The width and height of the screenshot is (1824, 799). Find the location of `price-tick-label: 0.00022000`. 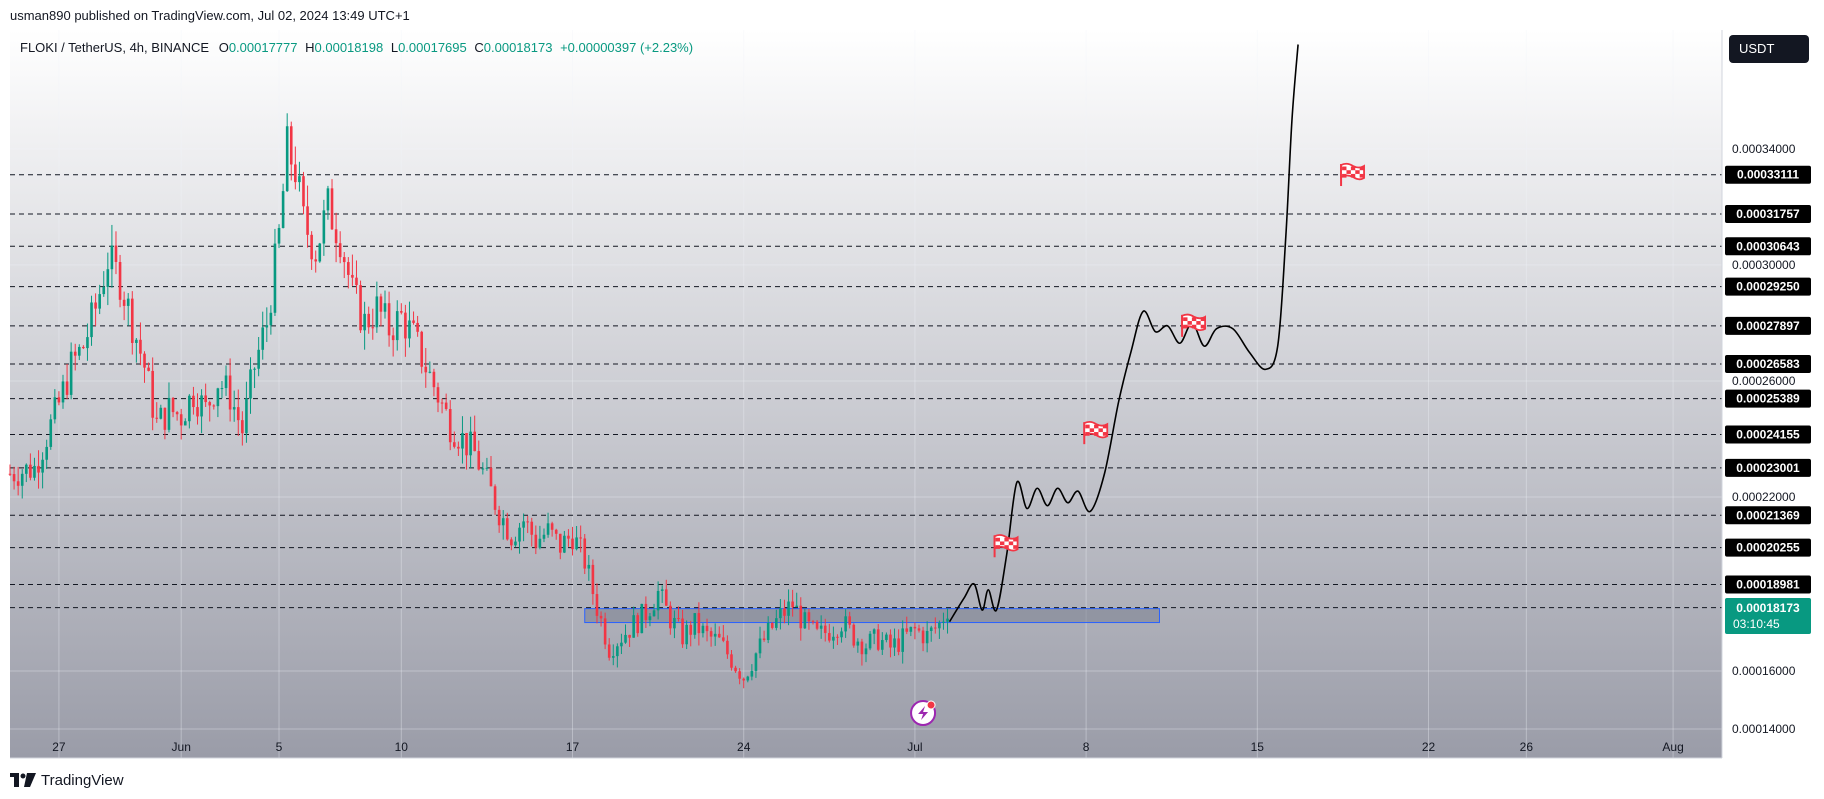

price-tick-label: 0.00022000 is located at coordinates (1764, 497).